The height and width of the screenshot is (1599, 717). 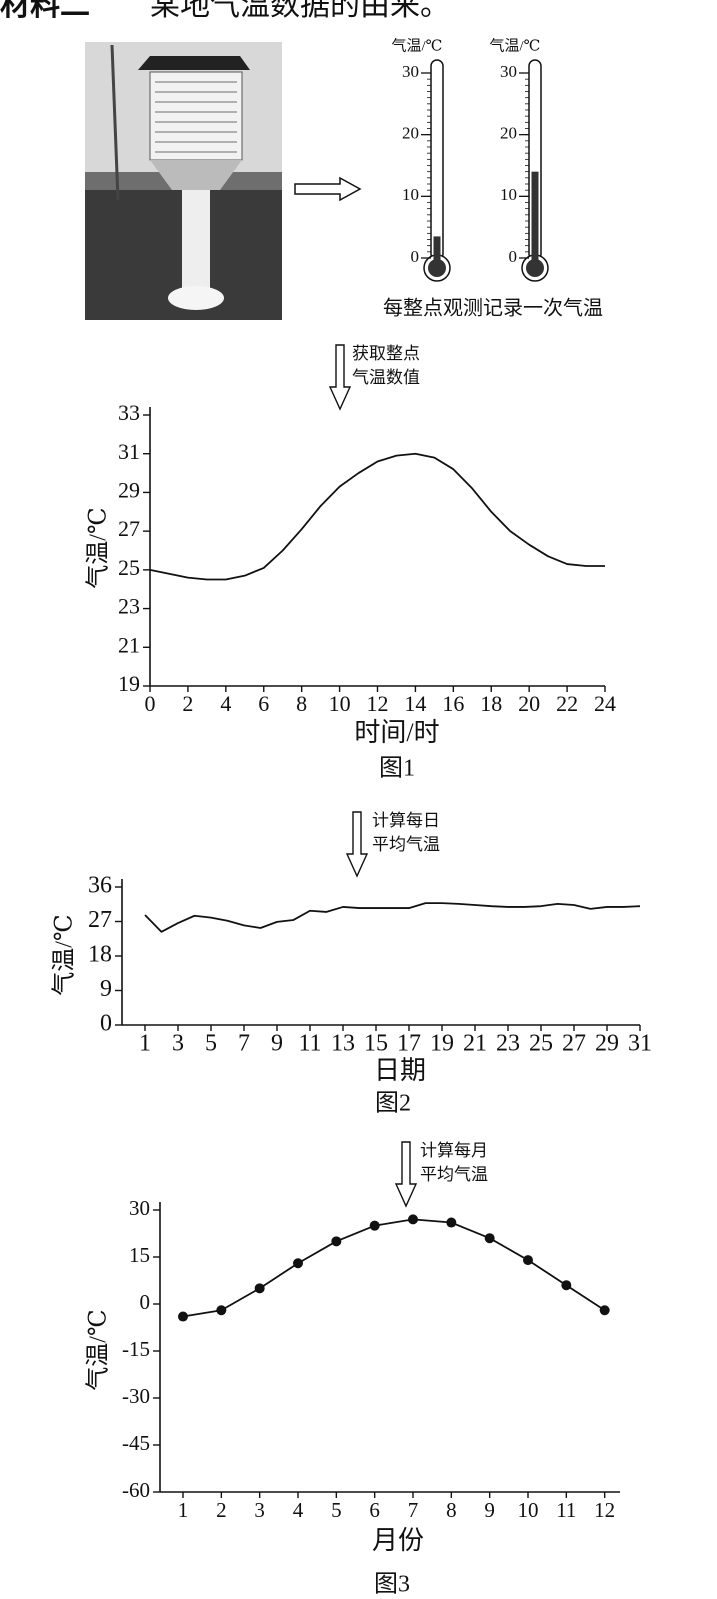 I want to click on y-tick-label: 29, so click(x=129, y=489).